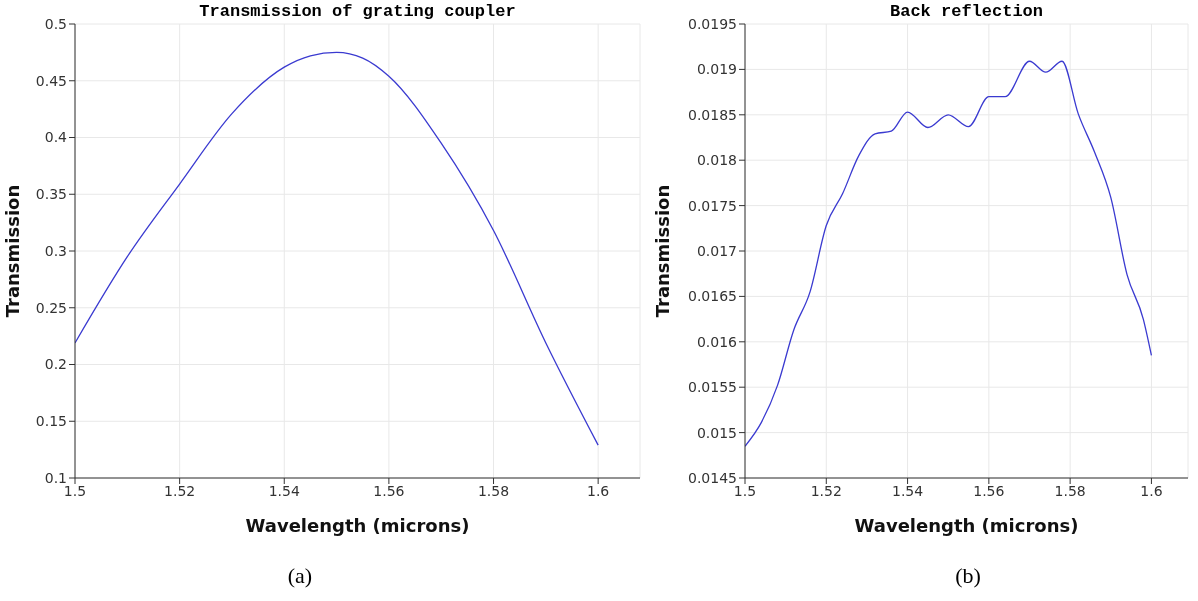 Image resolution: width=1198 pixels, height=601 pixels. Describe the element at coordinates (300, 576) in the screenshot. I see `text: (a)` at that location.